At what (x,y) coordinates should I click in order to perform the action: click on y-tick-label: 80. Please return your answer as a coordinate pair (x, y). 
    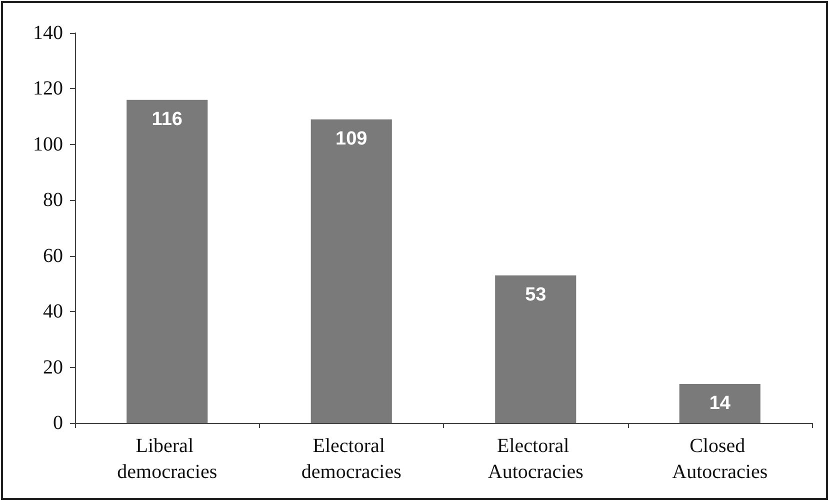
    Looking at the image, I should click on (53, 200).